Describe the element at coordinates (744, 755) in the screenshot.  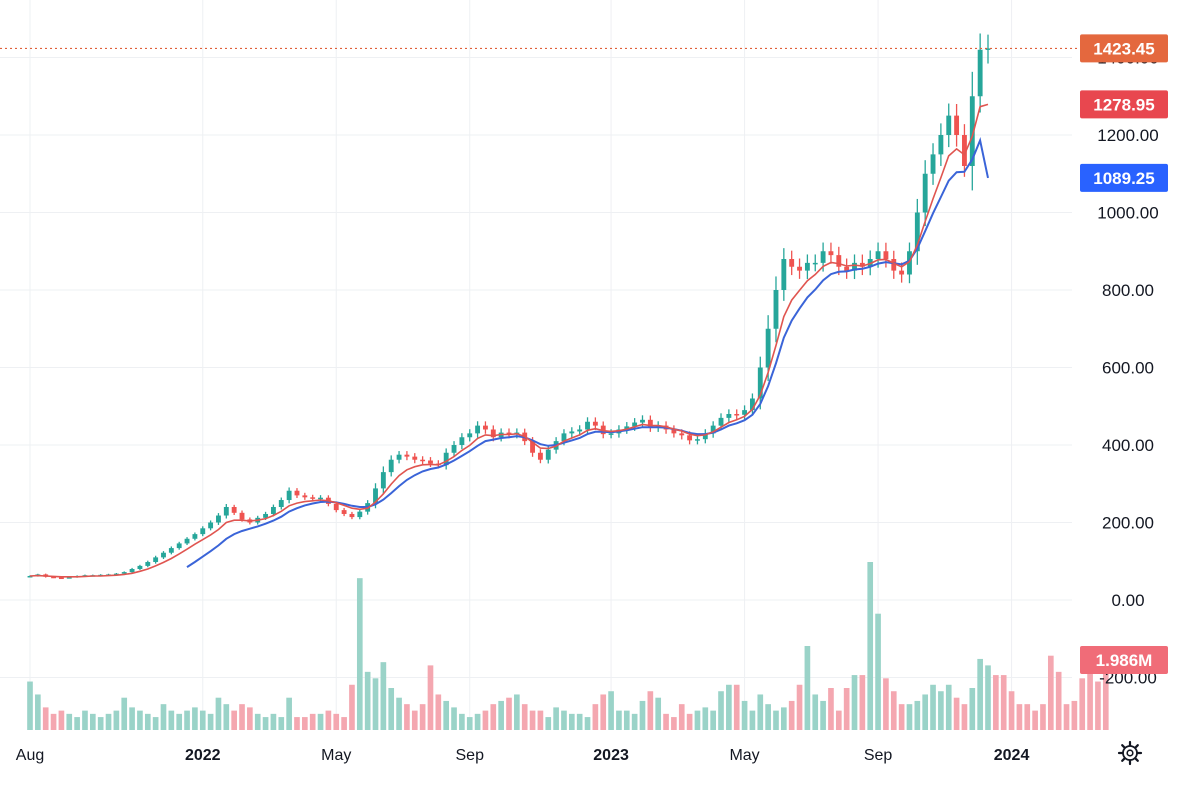
I see `x-tick-label: May` at that location.